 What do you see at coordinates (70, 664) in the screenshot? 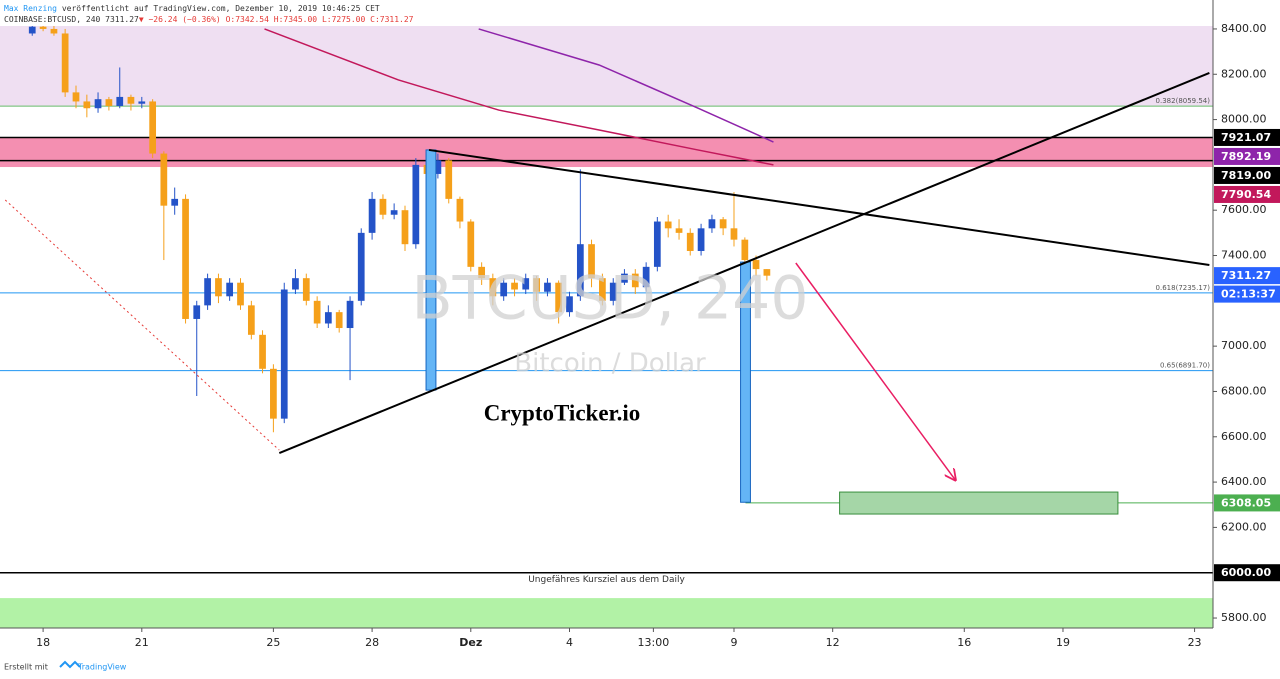
I see `footer-logo` at bounding box center [70, 664].